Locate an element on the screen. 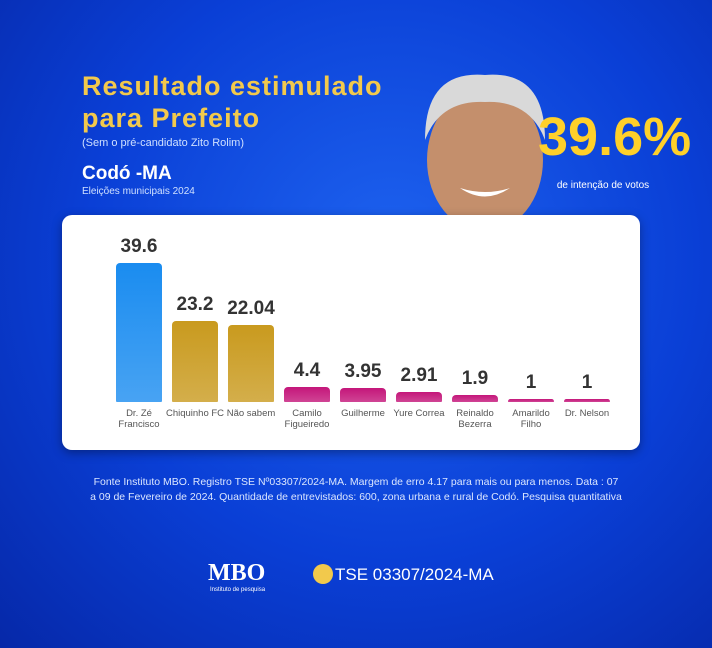 Image resolution: width=712 pixels, height=648 pixels. title-line: Resultado estimulado is located at coordinates (232, 86).